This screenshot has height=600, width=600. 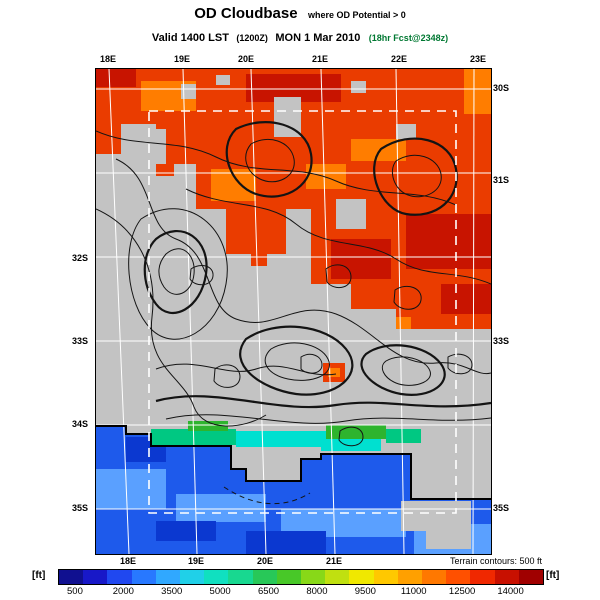 What do you see at coordinates (190, 38) in the screenshot?
I see `valid-prefix: Valid 1400 LST` at bounding box center [190, 38].